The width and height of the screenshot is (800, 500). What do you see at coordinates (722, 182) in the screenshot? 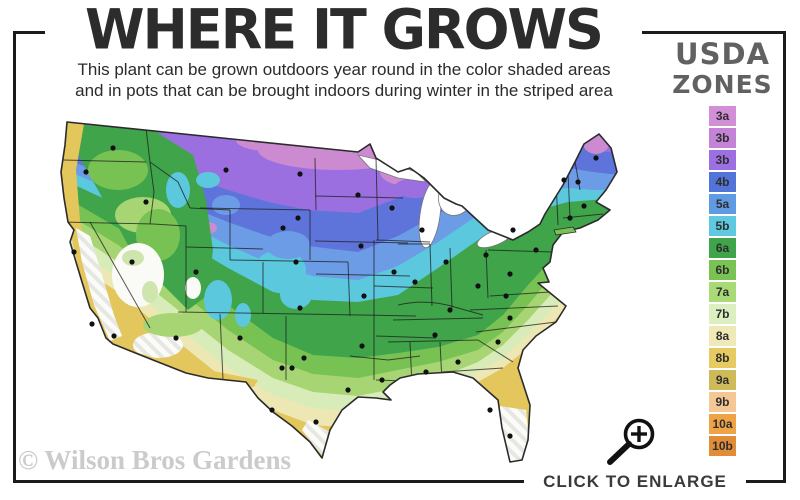
I see `legend-zone-swatch: 4b` at bounding box center [722, 182].